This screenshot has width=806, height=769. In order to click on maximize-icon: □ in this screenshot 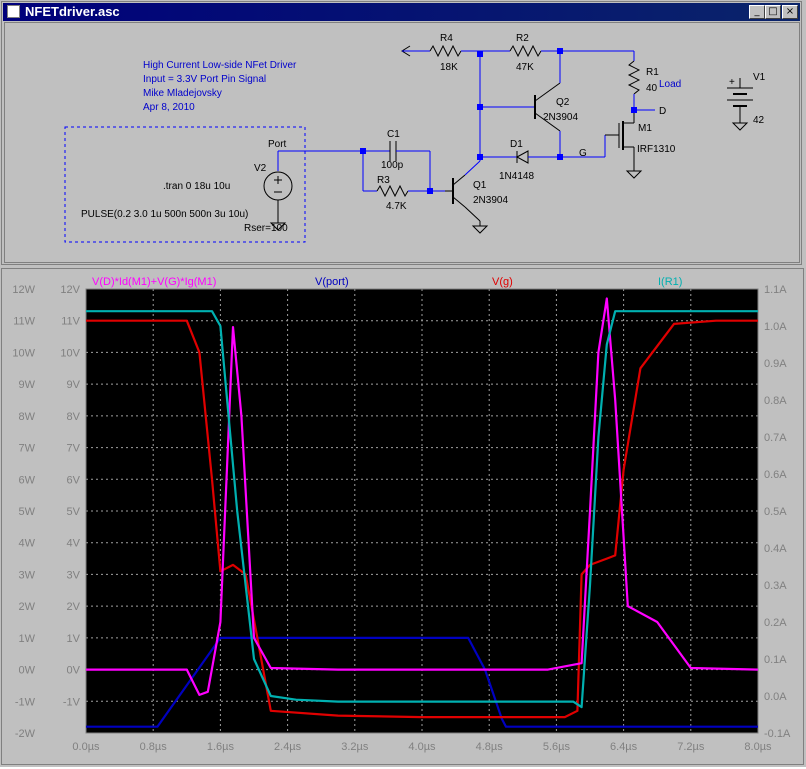, I will do `click(773, 11)`.